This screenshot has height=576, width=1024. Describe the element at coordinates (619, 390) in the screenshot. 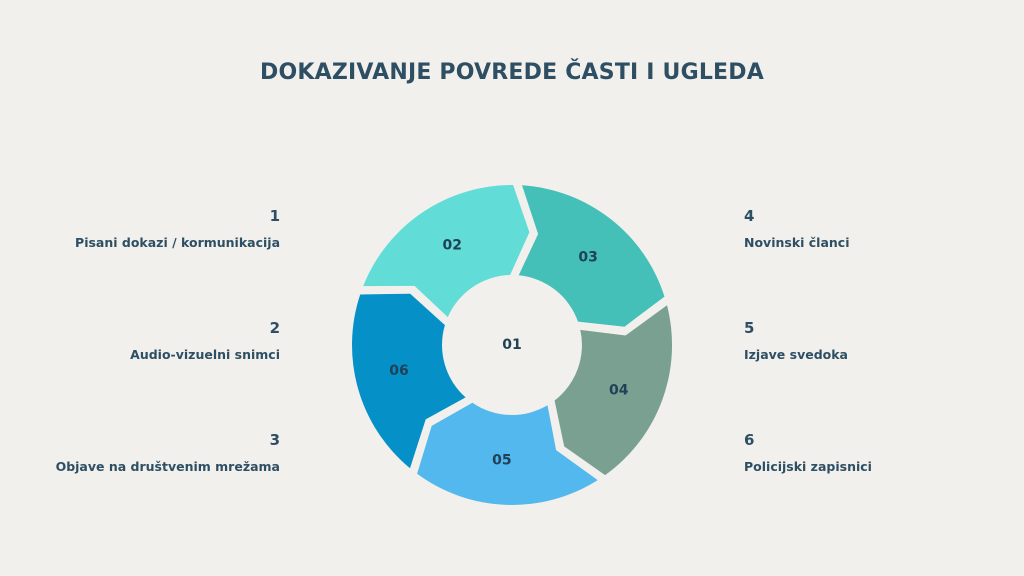

I see `segment-label-04: 04` at that location.